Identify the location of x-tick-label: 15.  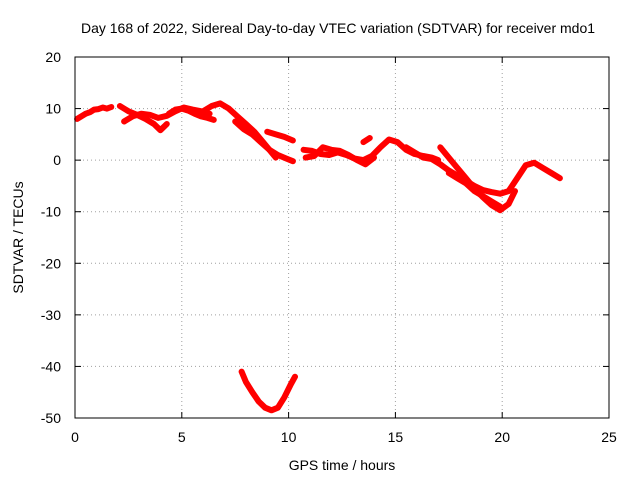
(396, 437).